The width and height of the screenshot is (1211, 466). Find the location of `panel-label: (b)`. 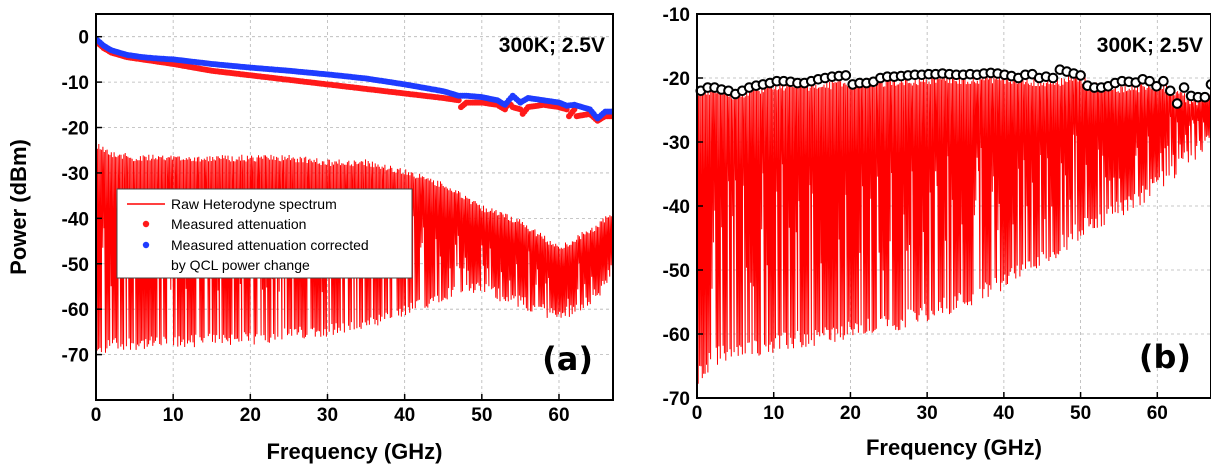

panel-label: (b) is located at coordinates (1165, 357).